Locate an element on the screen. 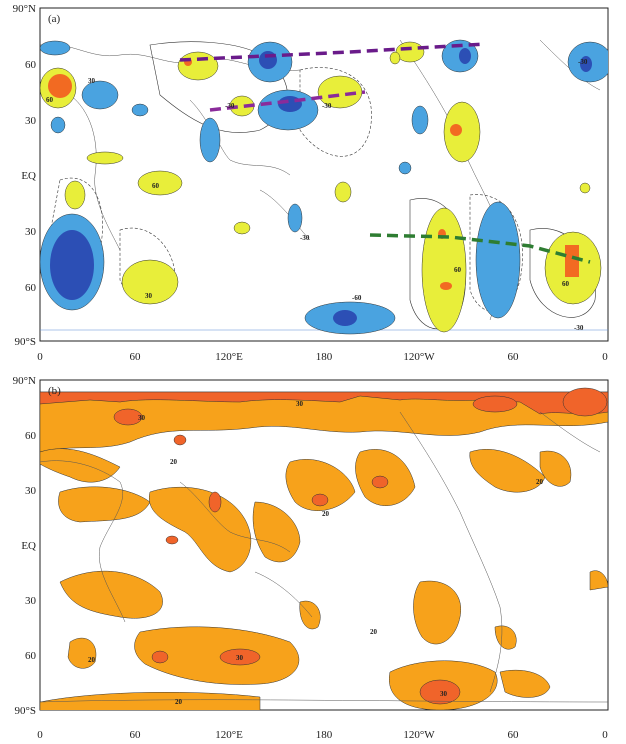 This screenshot has width=626, height=744. y-tick-b-6: 90°S is located at coordinates (25, 711).